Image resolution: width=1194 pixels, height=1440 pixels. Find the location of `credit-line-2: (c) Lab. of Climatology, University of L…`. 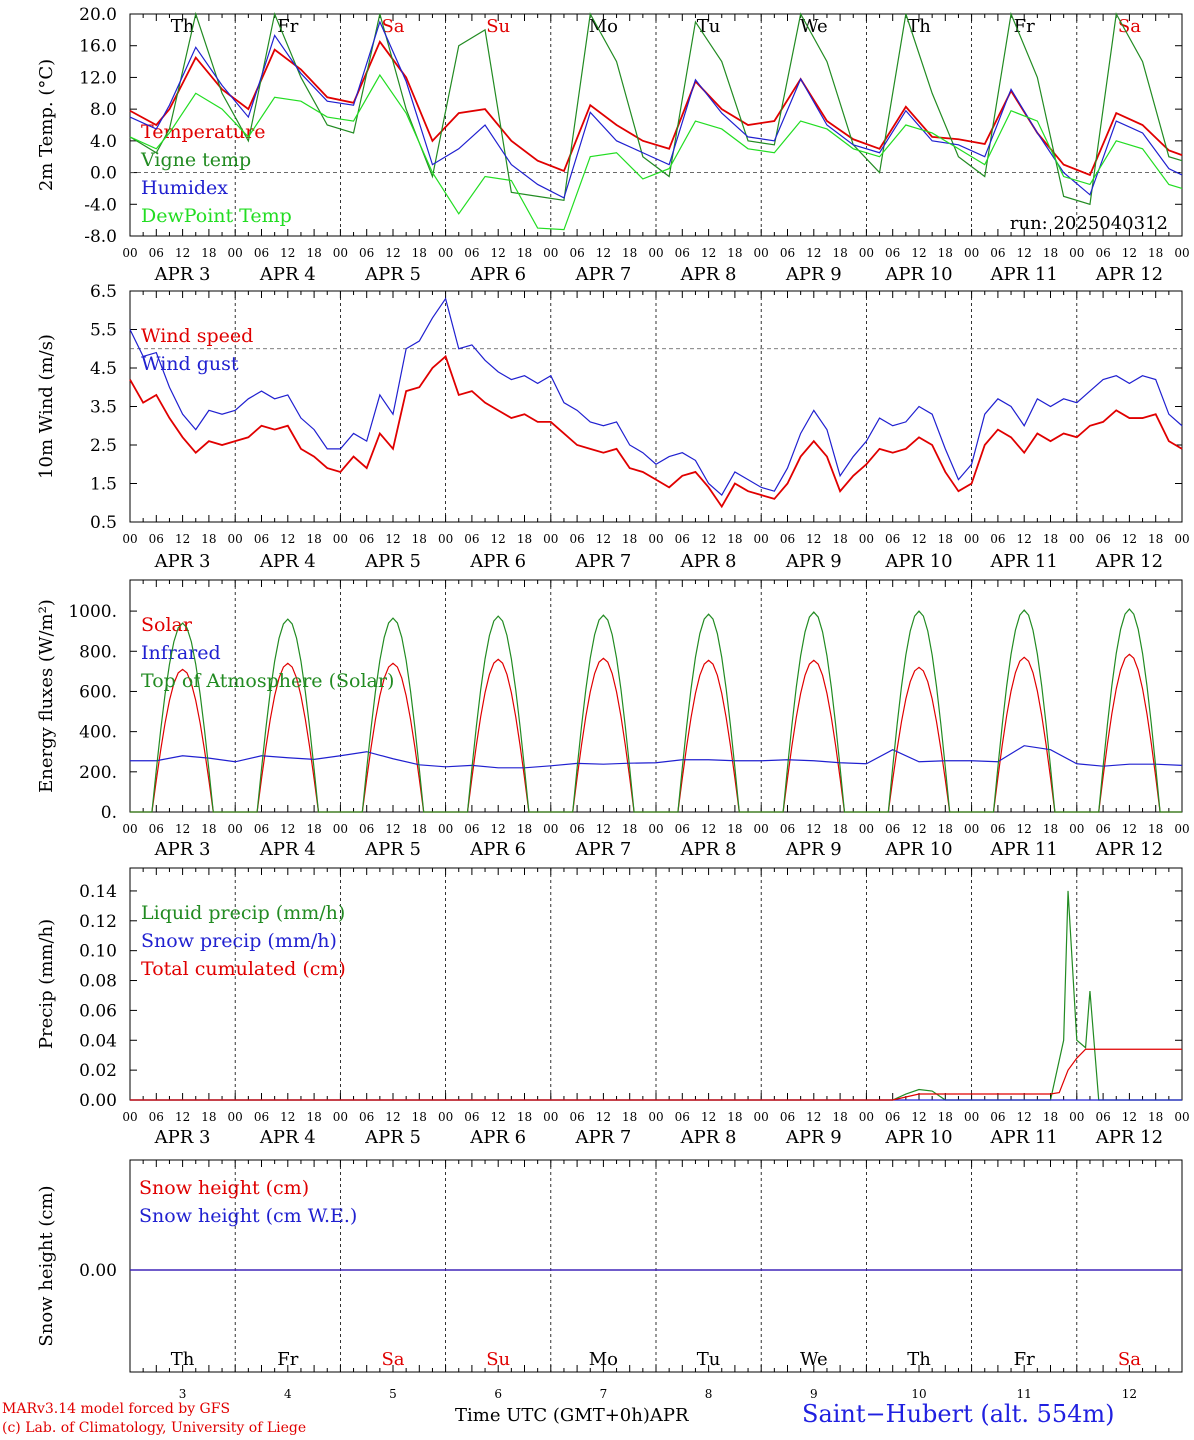

credit-line-2: (c) Lab. of Climatology, University of L… is located at coordinates (154, 1428).